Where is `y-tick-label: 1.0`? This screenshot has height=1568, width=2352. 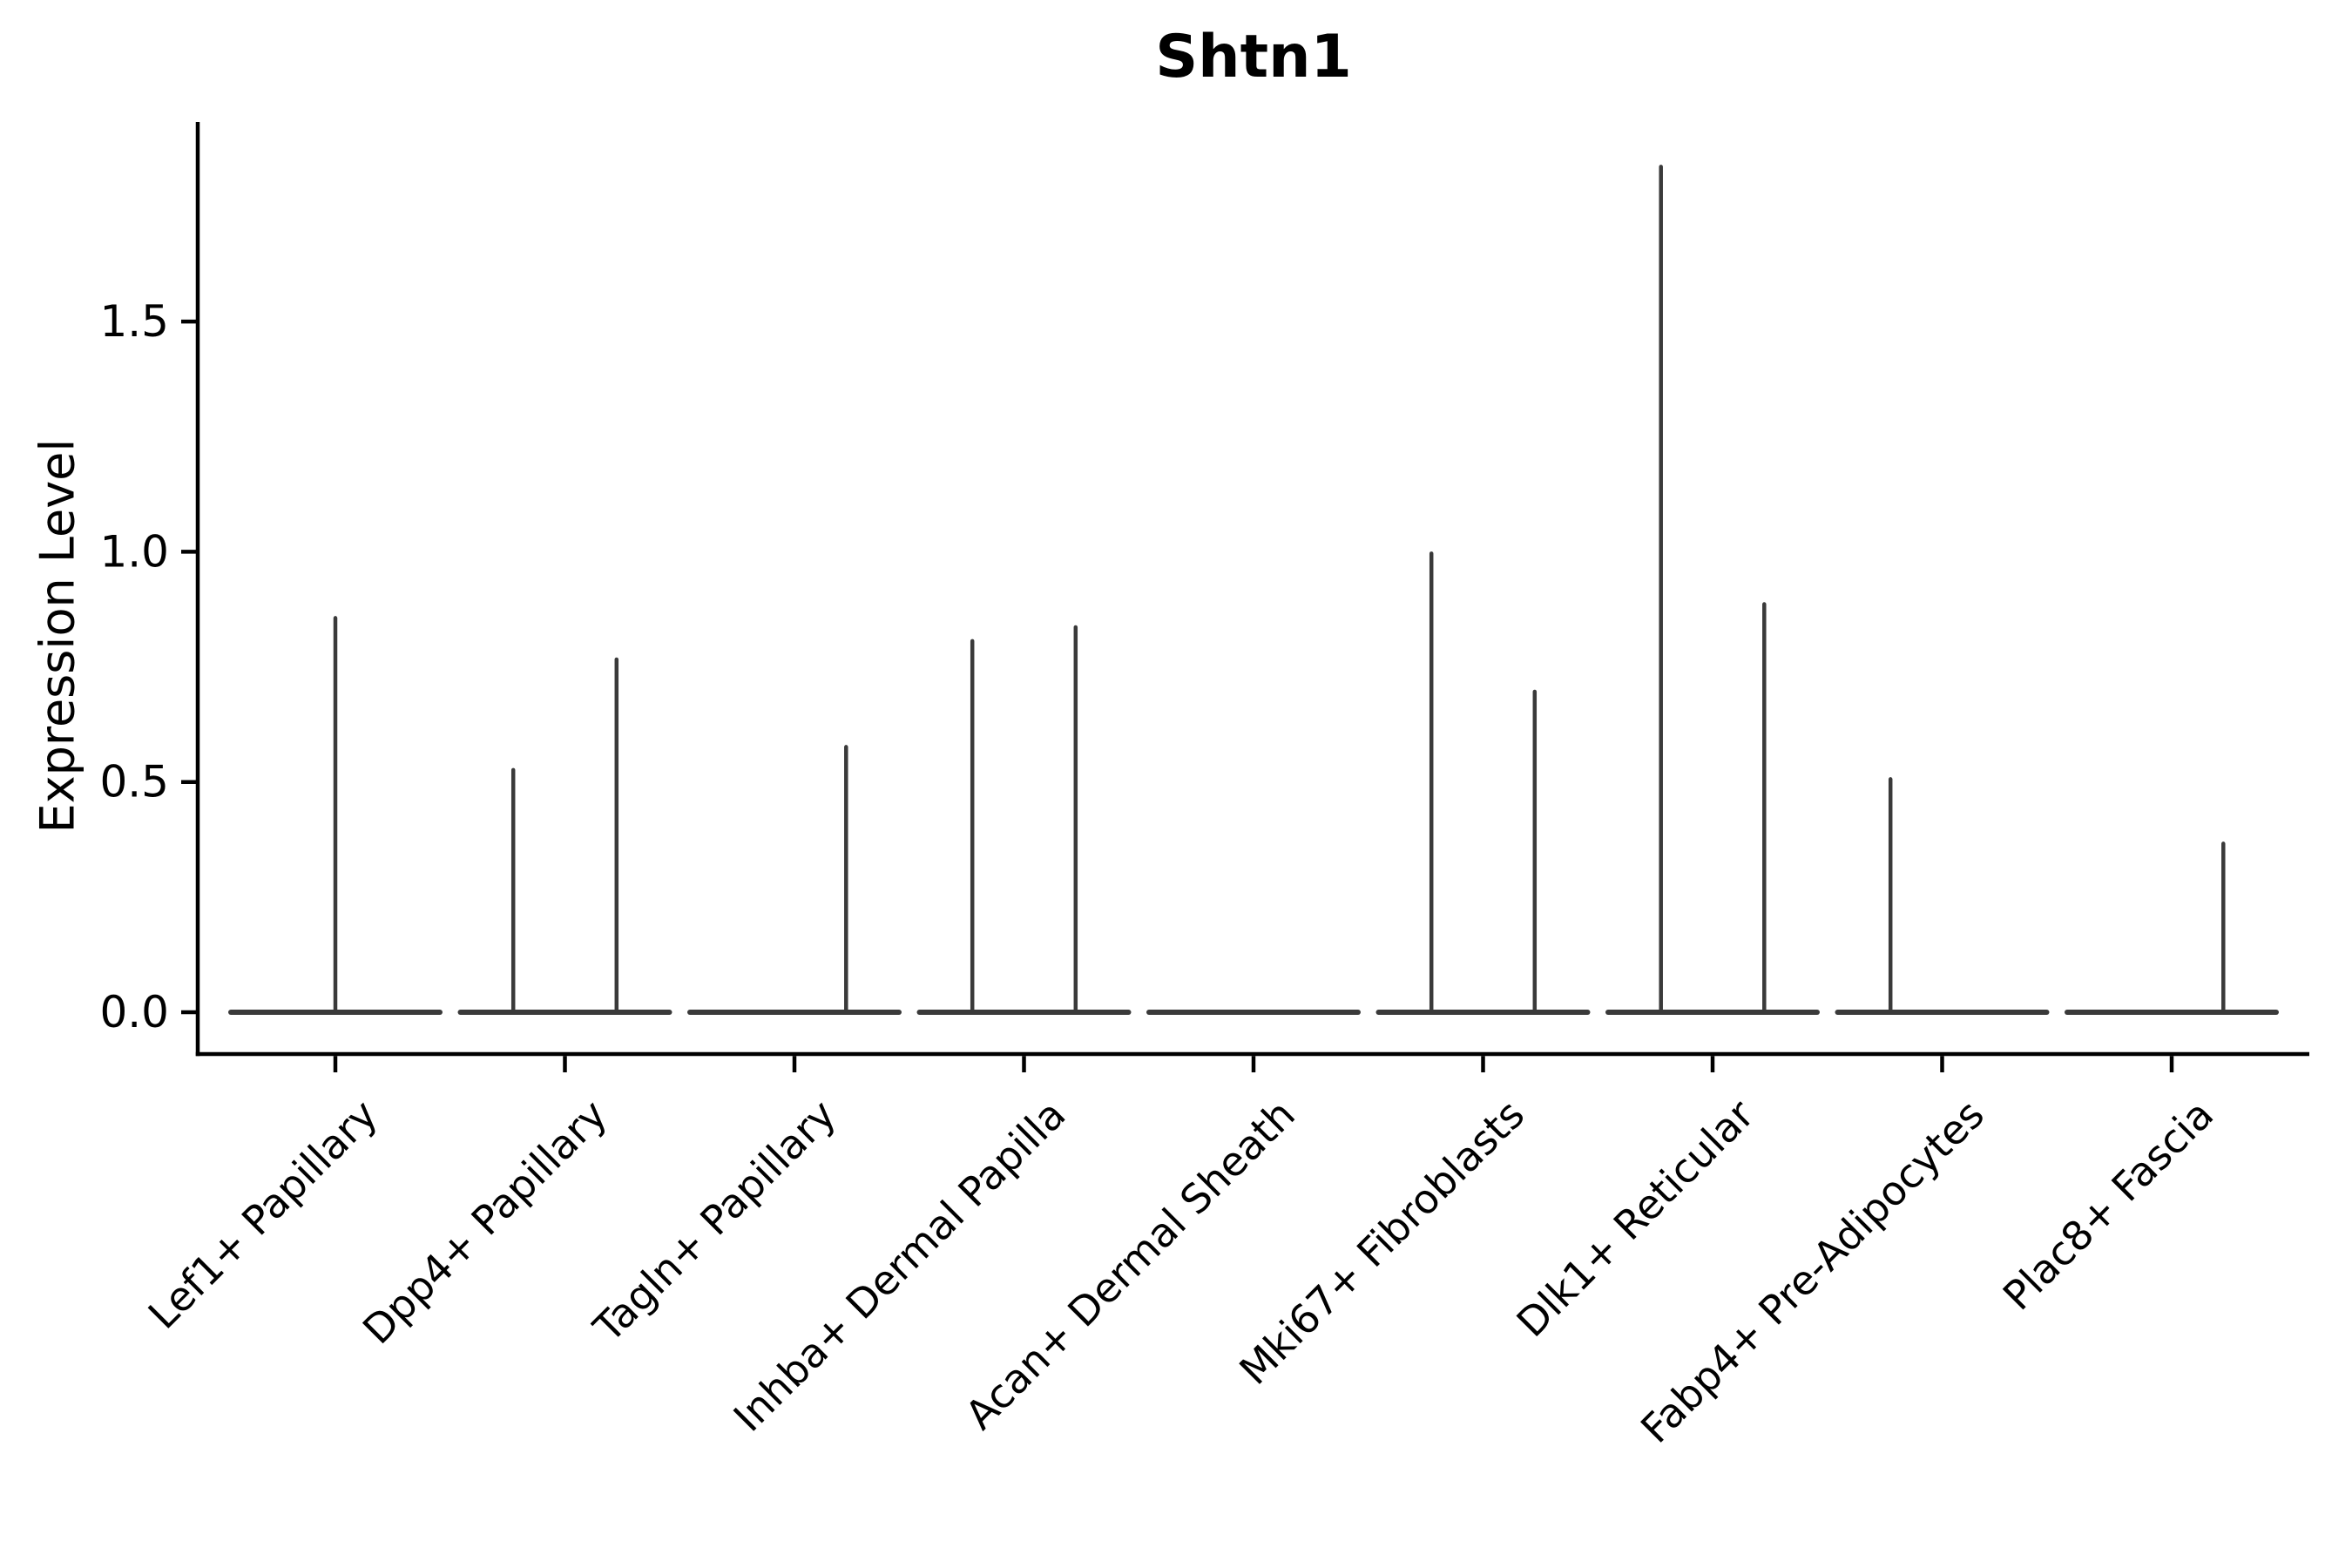 y-tick-label: 1.0 is located at coordinates (134, 551).